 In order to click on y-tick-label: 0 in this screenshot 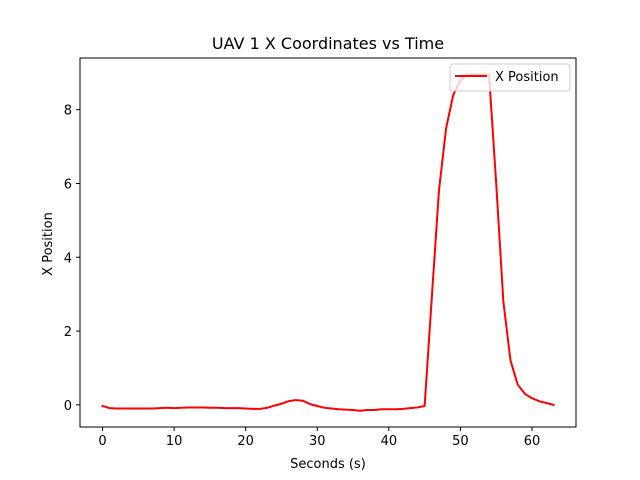, I will do `click(68, 406)`.